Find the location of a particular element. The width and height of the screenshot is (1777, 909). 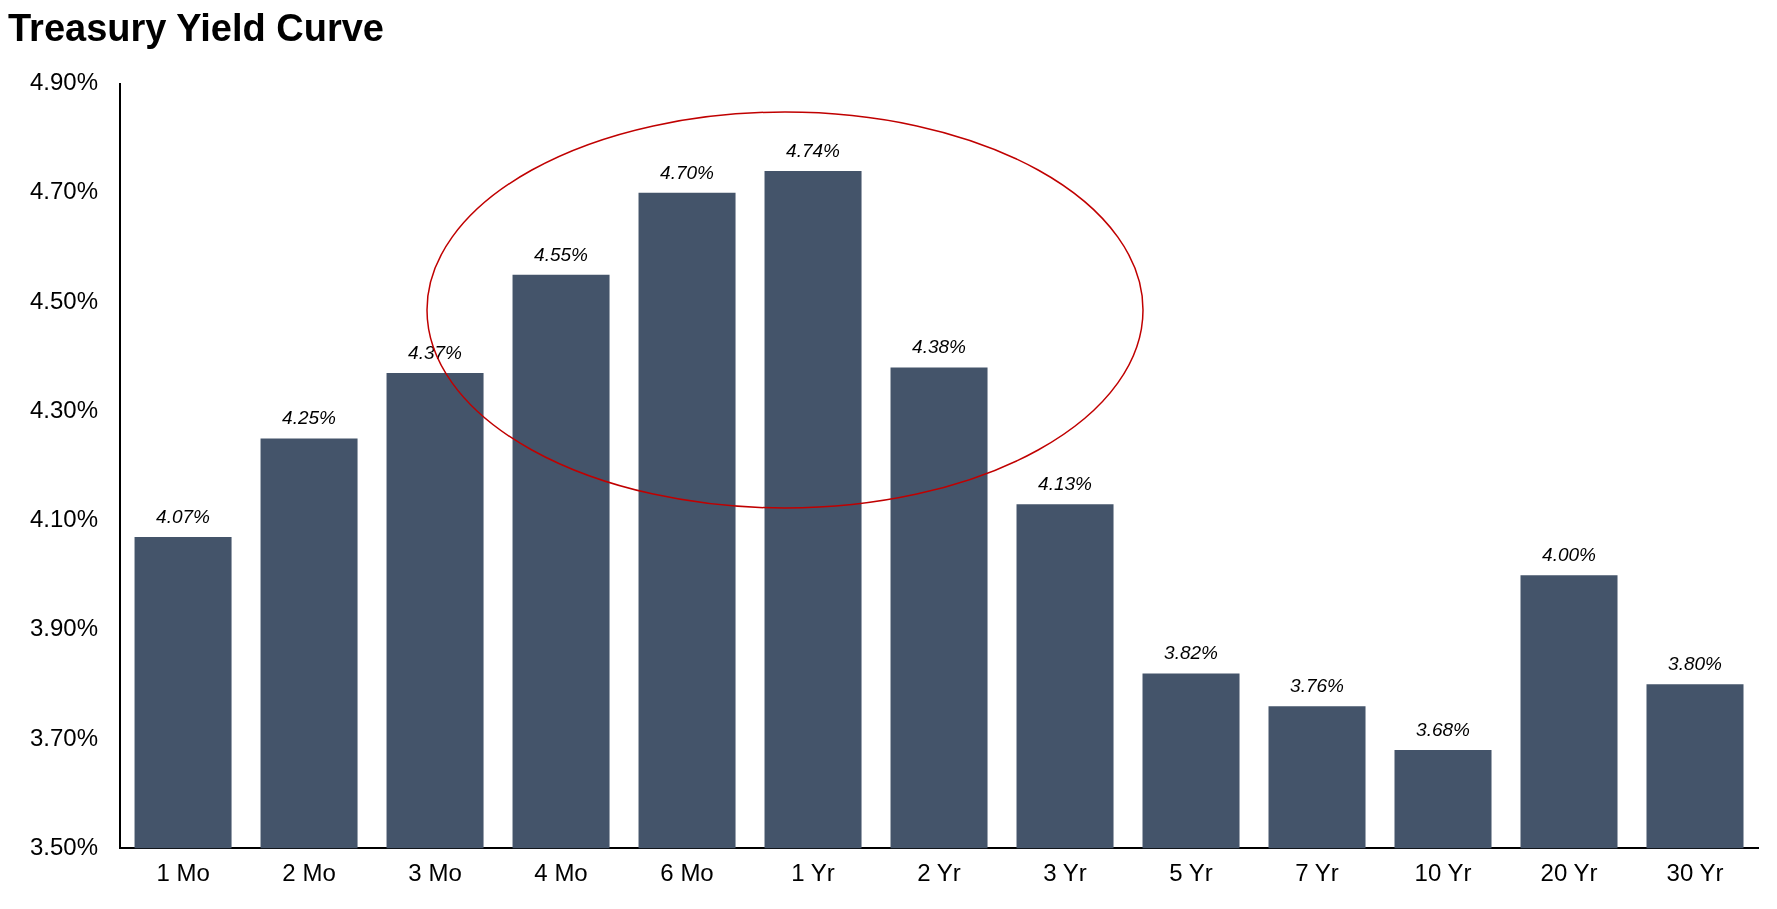

x-tick-label: 7 Yr is located at coordinates (1317, 873).